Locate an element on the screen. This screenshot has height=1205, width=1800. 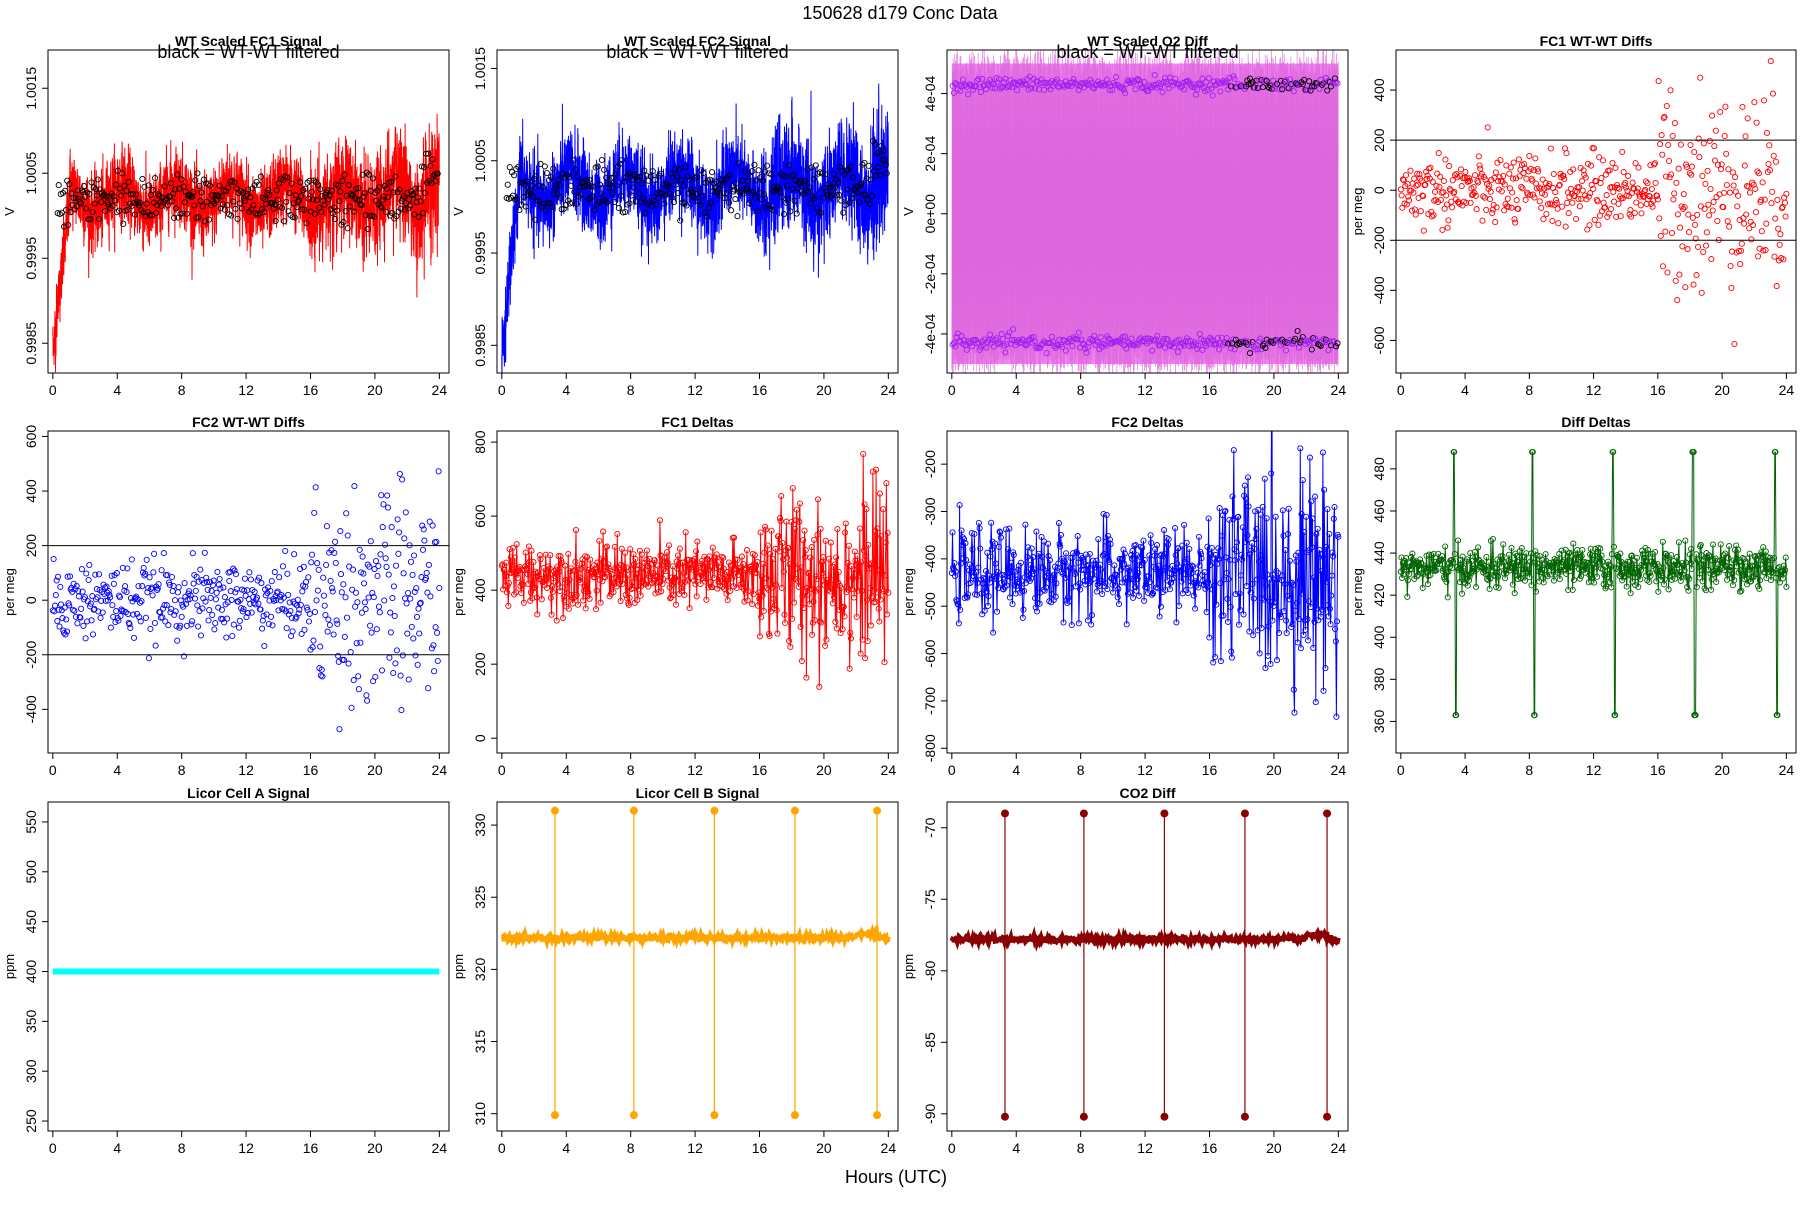
spike-point is located at coordinates (794, 810).